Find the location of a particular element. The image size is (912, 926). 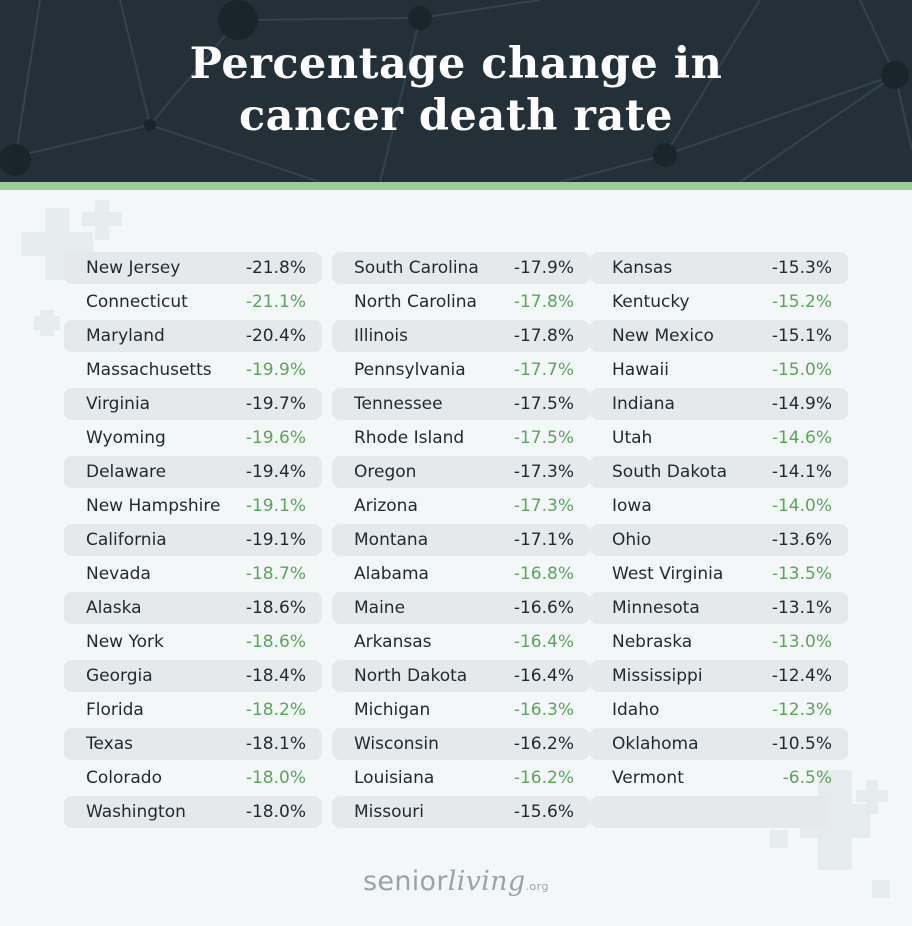

death-rate-change: -13.1% is located at coordinates (801, 608).